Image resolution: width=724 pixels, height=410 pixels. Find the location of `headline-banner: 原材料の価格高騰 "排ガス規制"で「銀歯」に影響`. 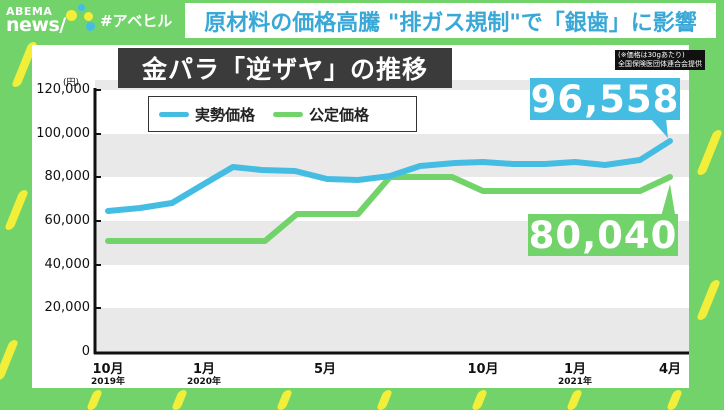

headline-banner: 原材料の価格高騰 "排ガス規制"で「銀歯」に影響 is located at coordinates (450, 20).